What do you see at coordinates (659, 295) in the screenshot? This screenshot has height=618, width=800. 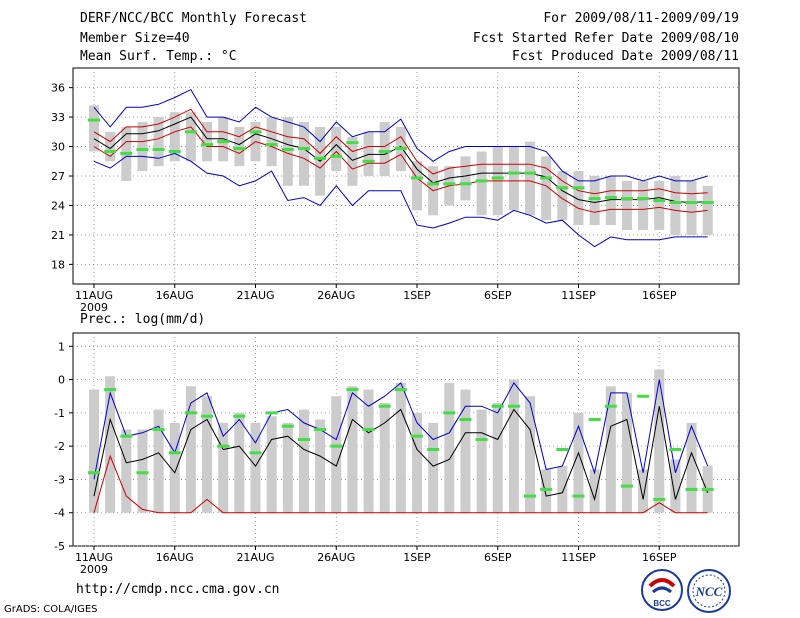 I see `x-tick-label: 16SEP` at bounding box center [659, 295].